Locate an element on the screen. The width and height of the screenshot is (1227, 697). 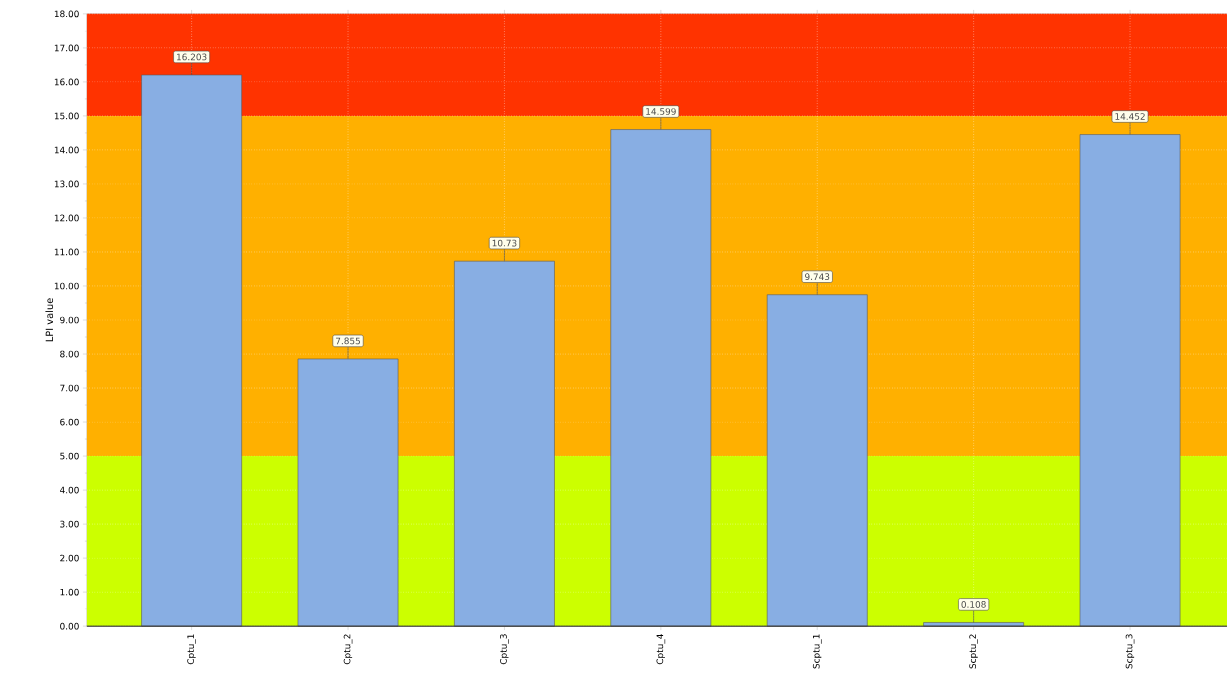
data-label: 14.452 is located at coordinates (1130, 117).